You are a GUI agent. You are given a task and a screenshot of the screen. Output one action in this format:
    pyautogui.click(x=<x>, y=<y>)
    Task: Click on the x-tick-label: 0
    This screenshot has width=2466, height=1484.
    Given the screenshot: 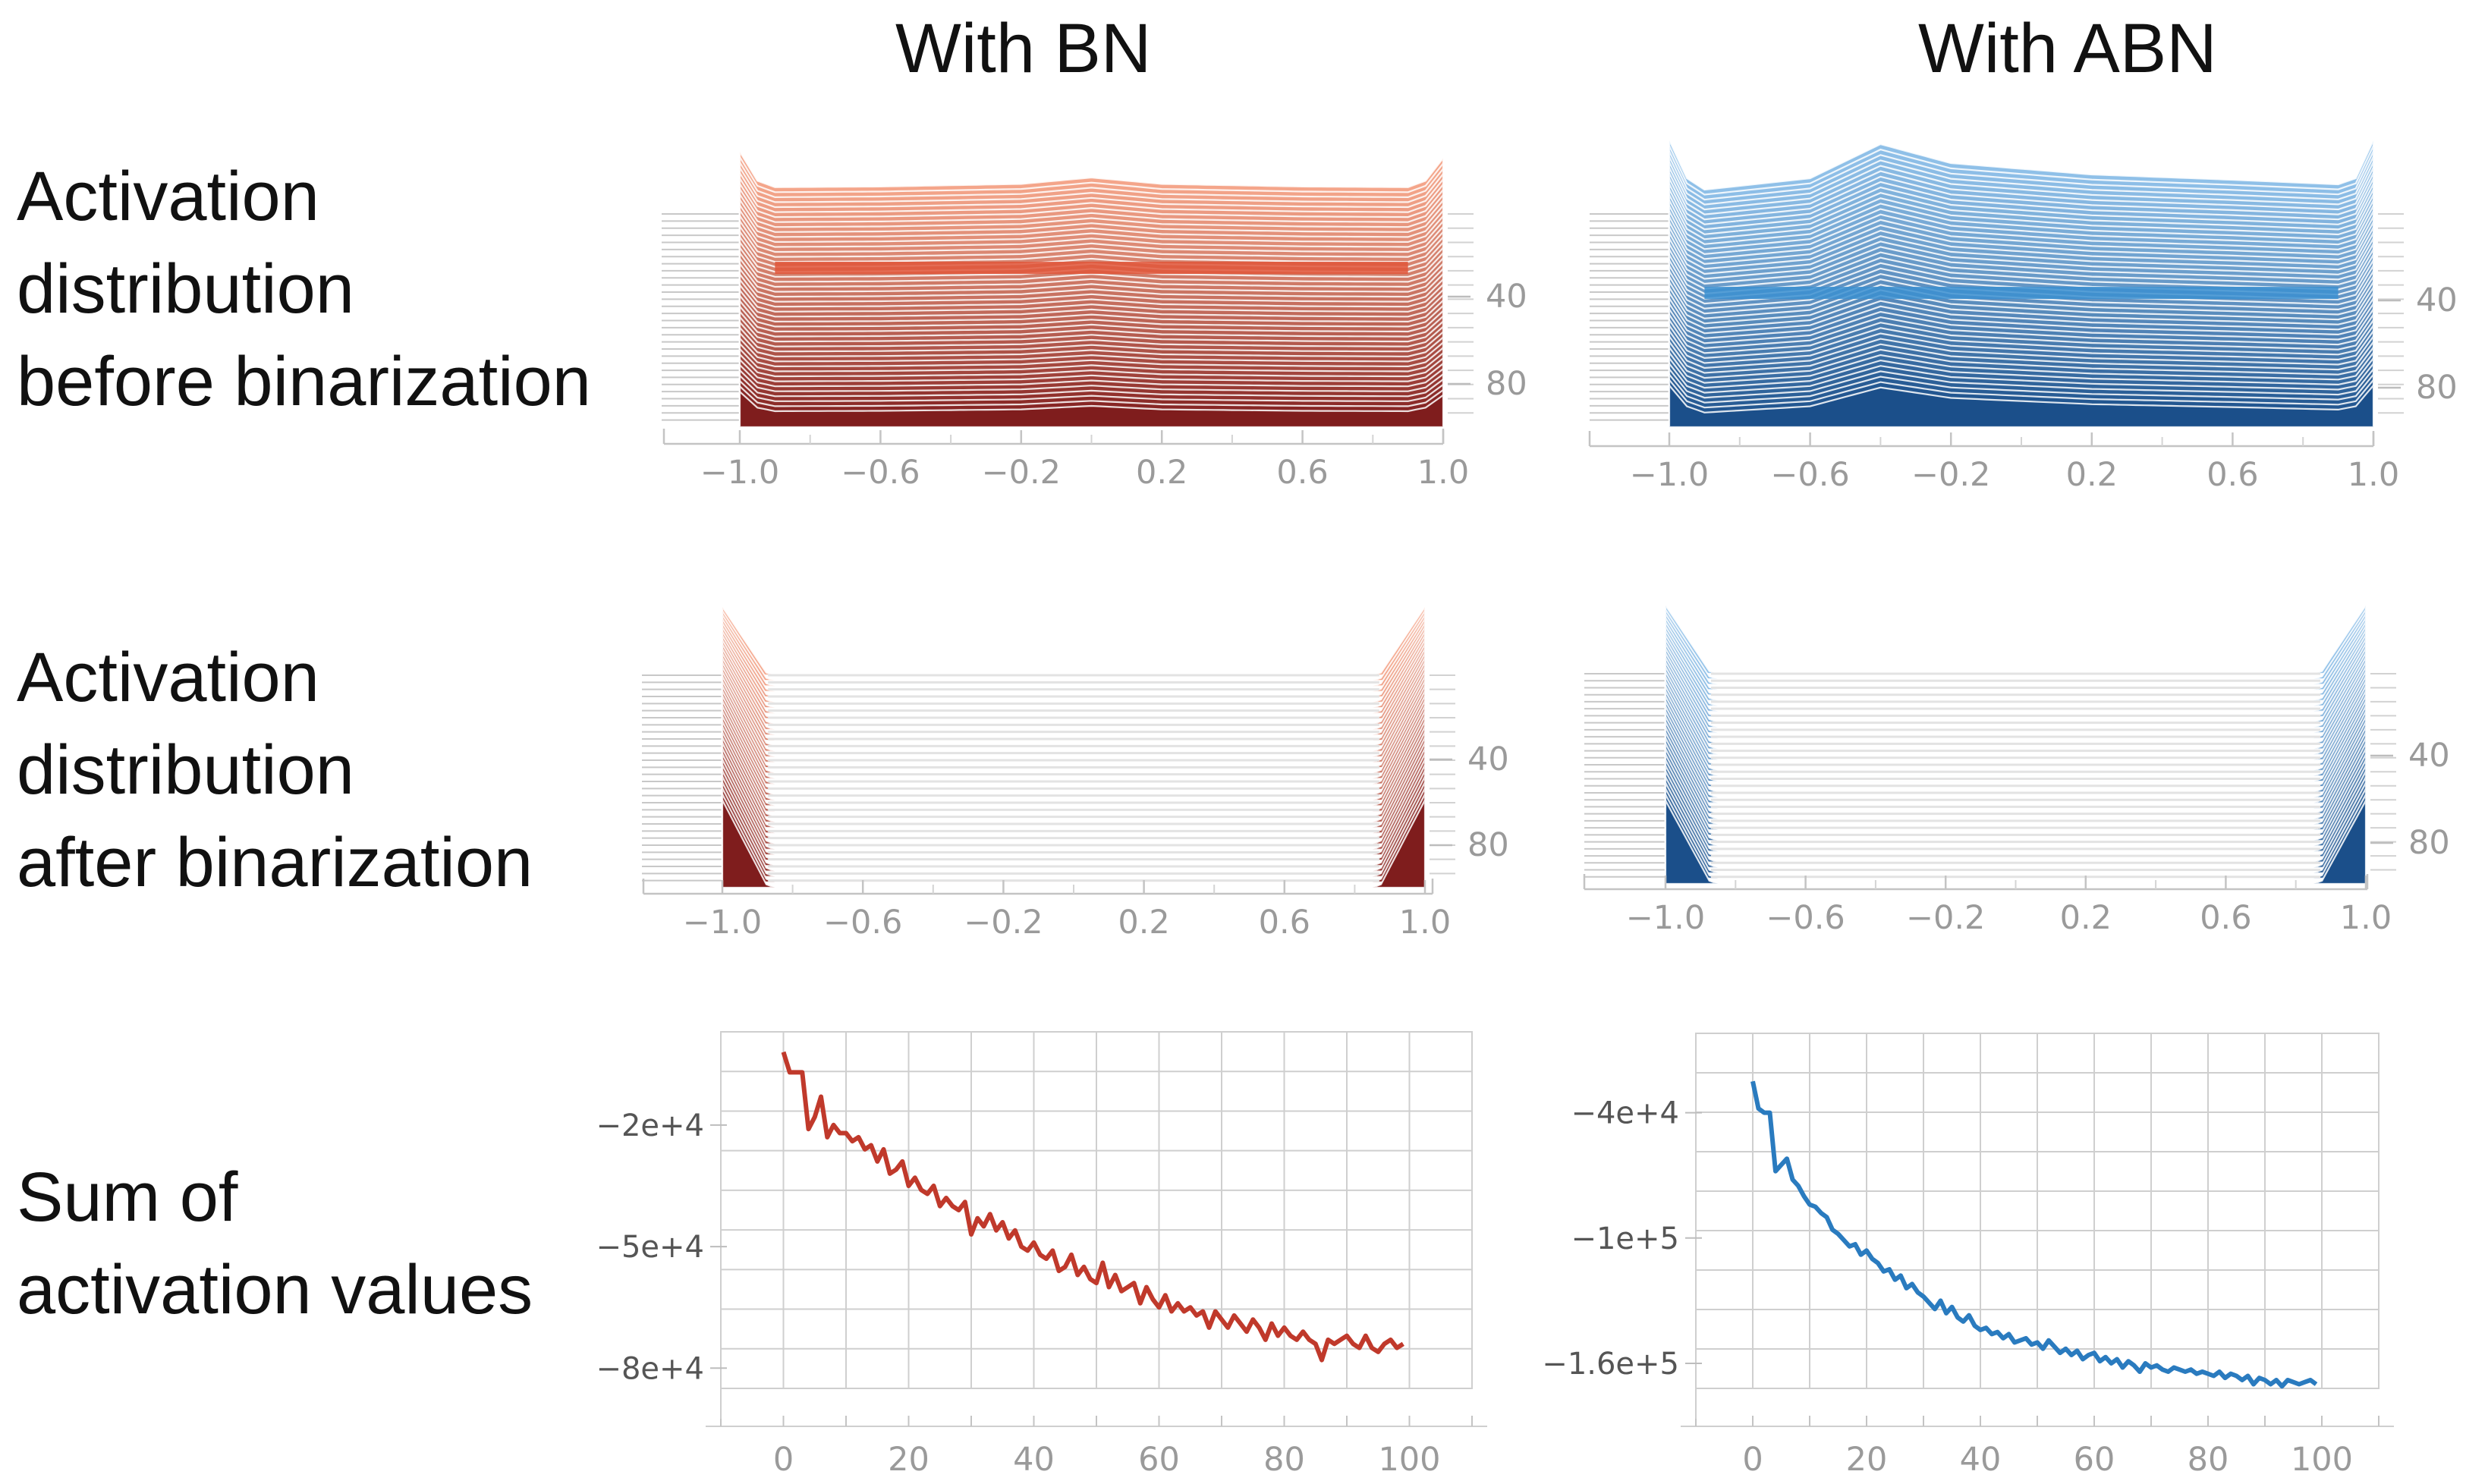 What is the action you would take?
    pyautogui.click(x=1752, y=1460)
    